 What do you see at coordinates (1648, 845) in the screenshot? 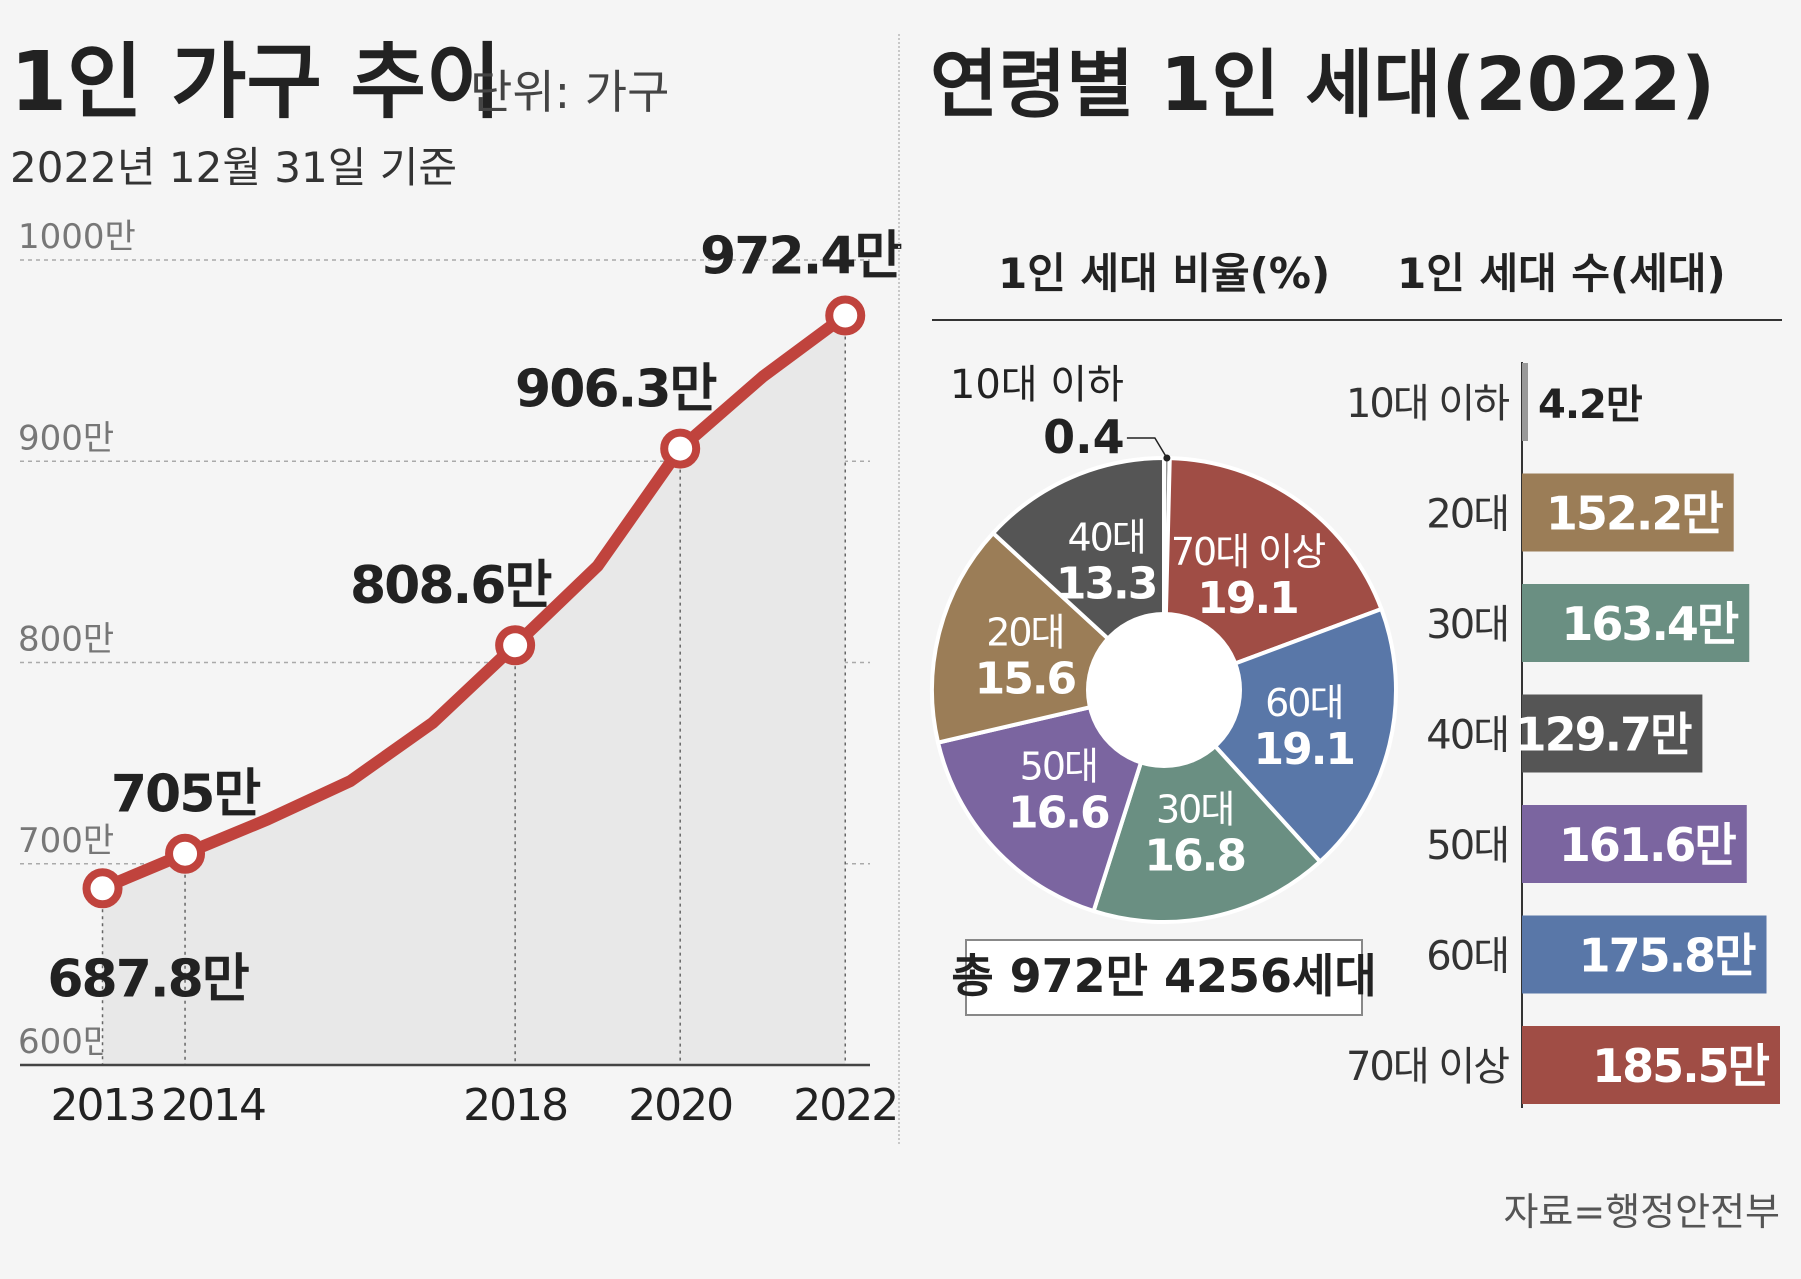
I see `bar-value-label: 161.6만` at bounding box center [1648, 845].